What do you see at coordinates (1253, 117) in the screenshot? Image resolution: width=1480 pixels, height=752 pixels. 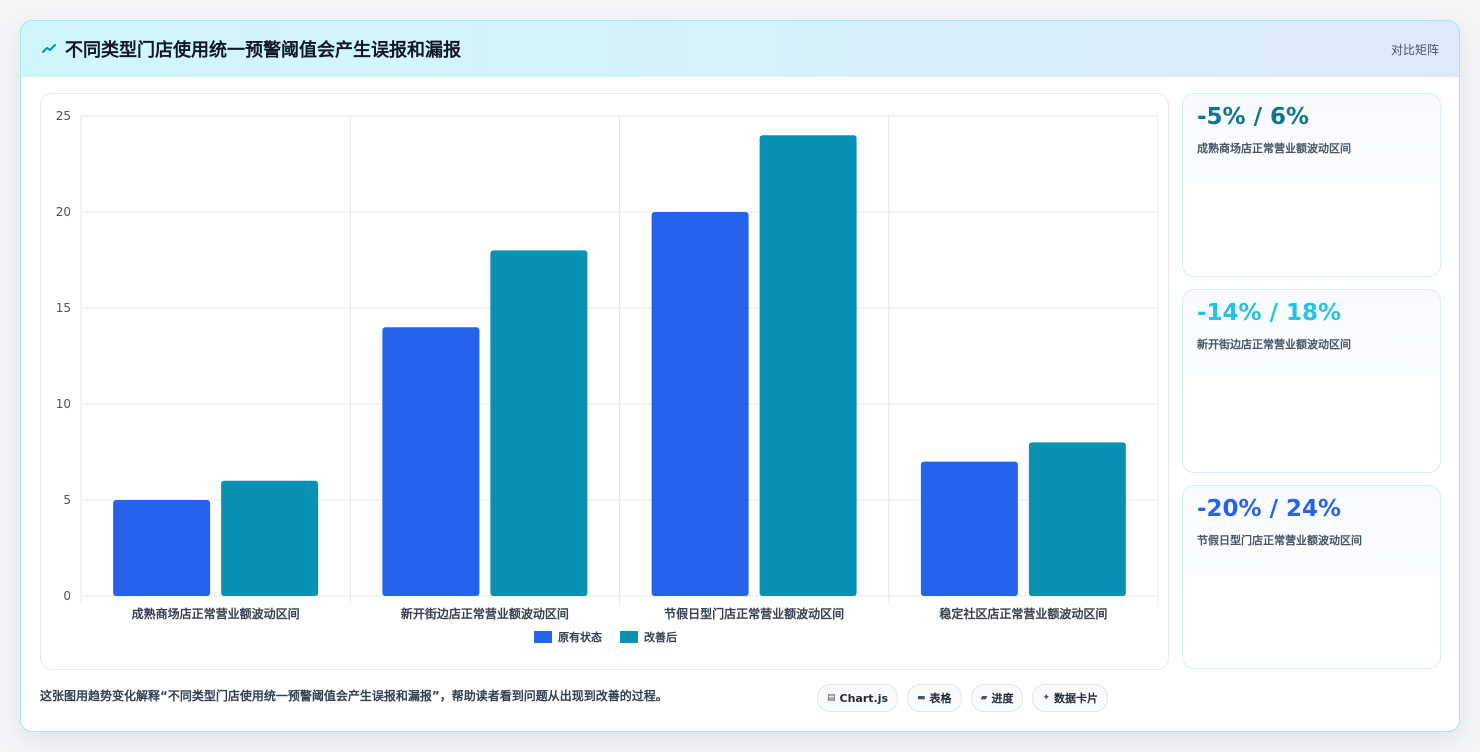 I see `stat-value: -5% / 6%` at bounding box center [1253, 117].